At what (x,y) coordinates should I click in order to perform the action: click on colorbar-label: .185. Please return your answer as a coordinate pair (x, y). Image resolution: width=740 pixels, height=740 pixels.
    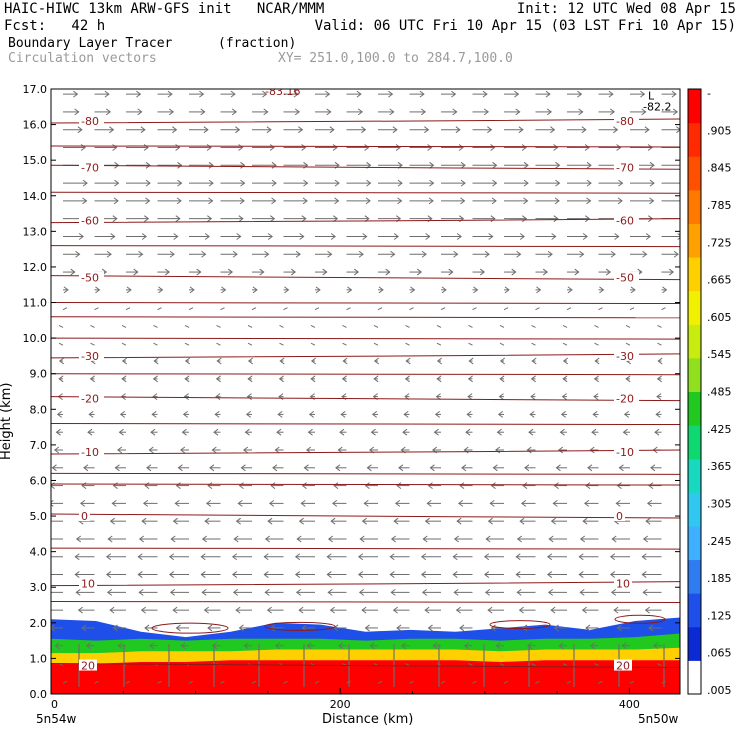
    Looking at the image, I should click on (719, 578).